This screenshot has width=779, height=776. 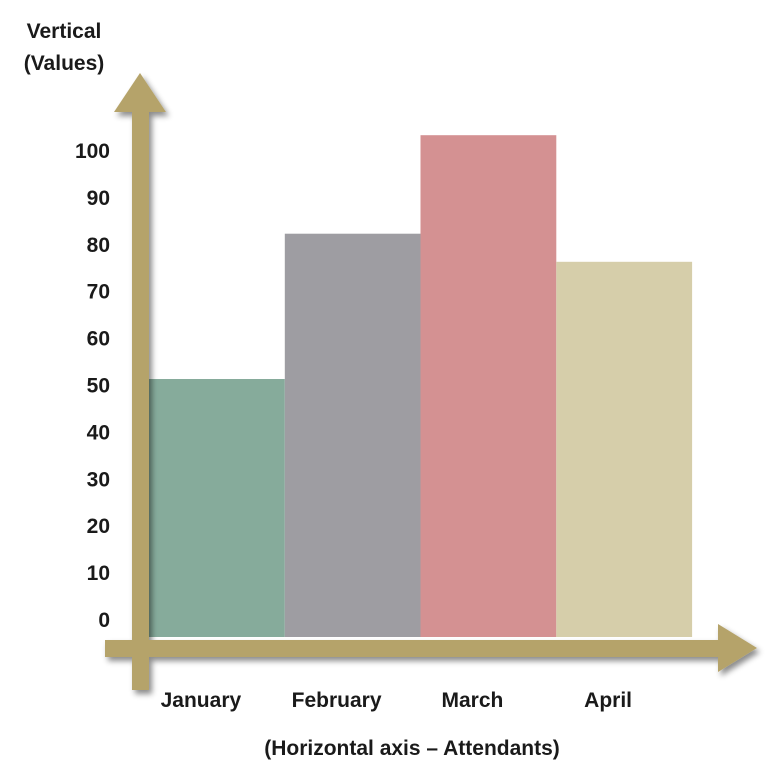 What do you see at coordinates (64, 31) in the screenshot?
I see `y-axis-label-line1: Vertical` at bounding box center [64, 31].